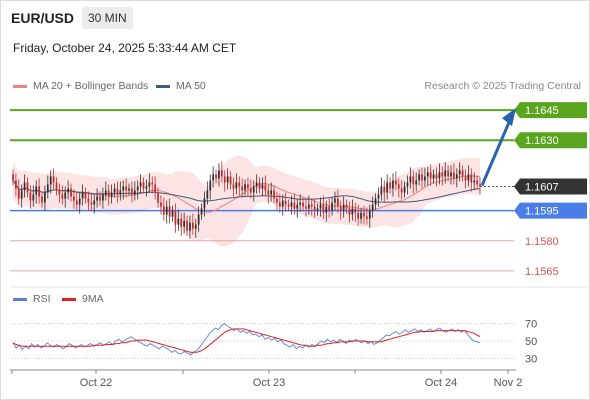 The height and width of the screenshot is (400, 590). Describe the element at coordinates (295, 18) in the screenshot. I see `chart-header: EUR/USD 30 MIN` at that location.